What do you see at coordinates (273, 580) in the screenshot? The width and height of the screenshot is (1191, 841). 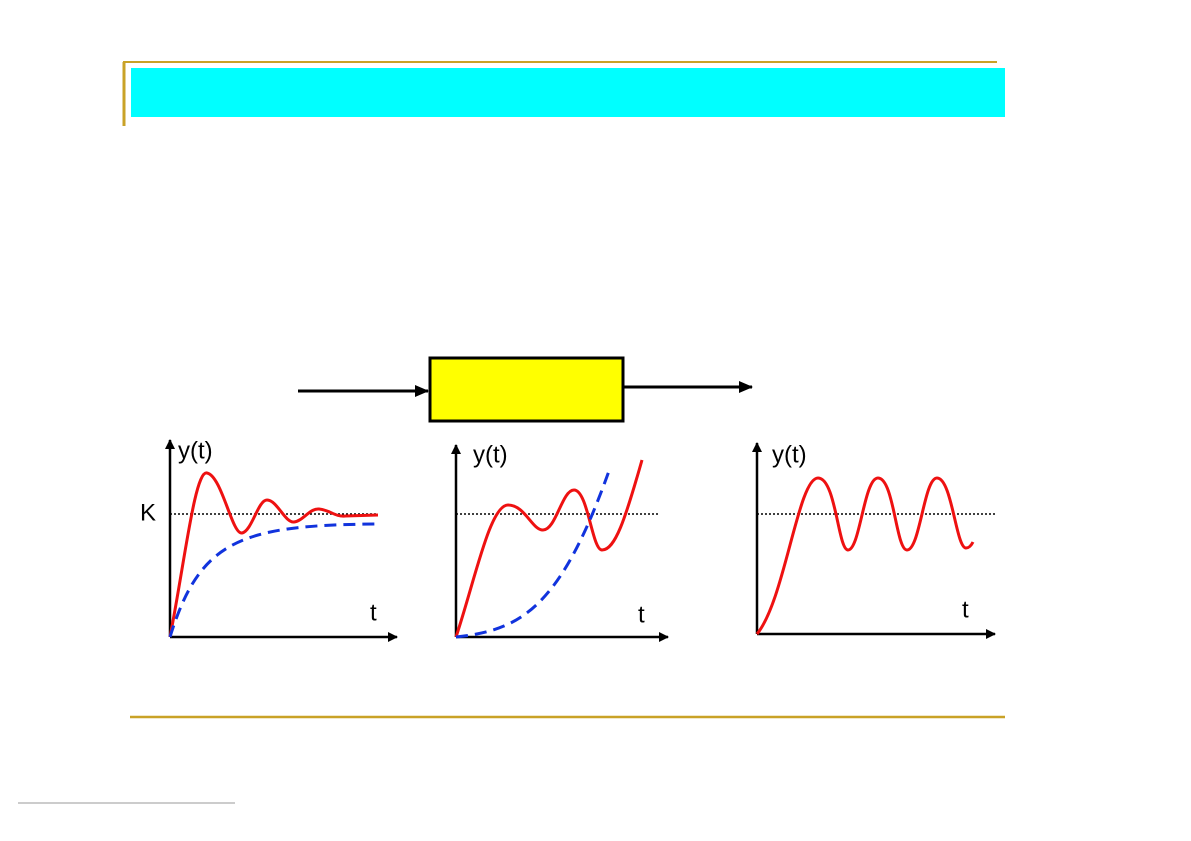 I see `overdamped-response` at bounding box center [273, 580].